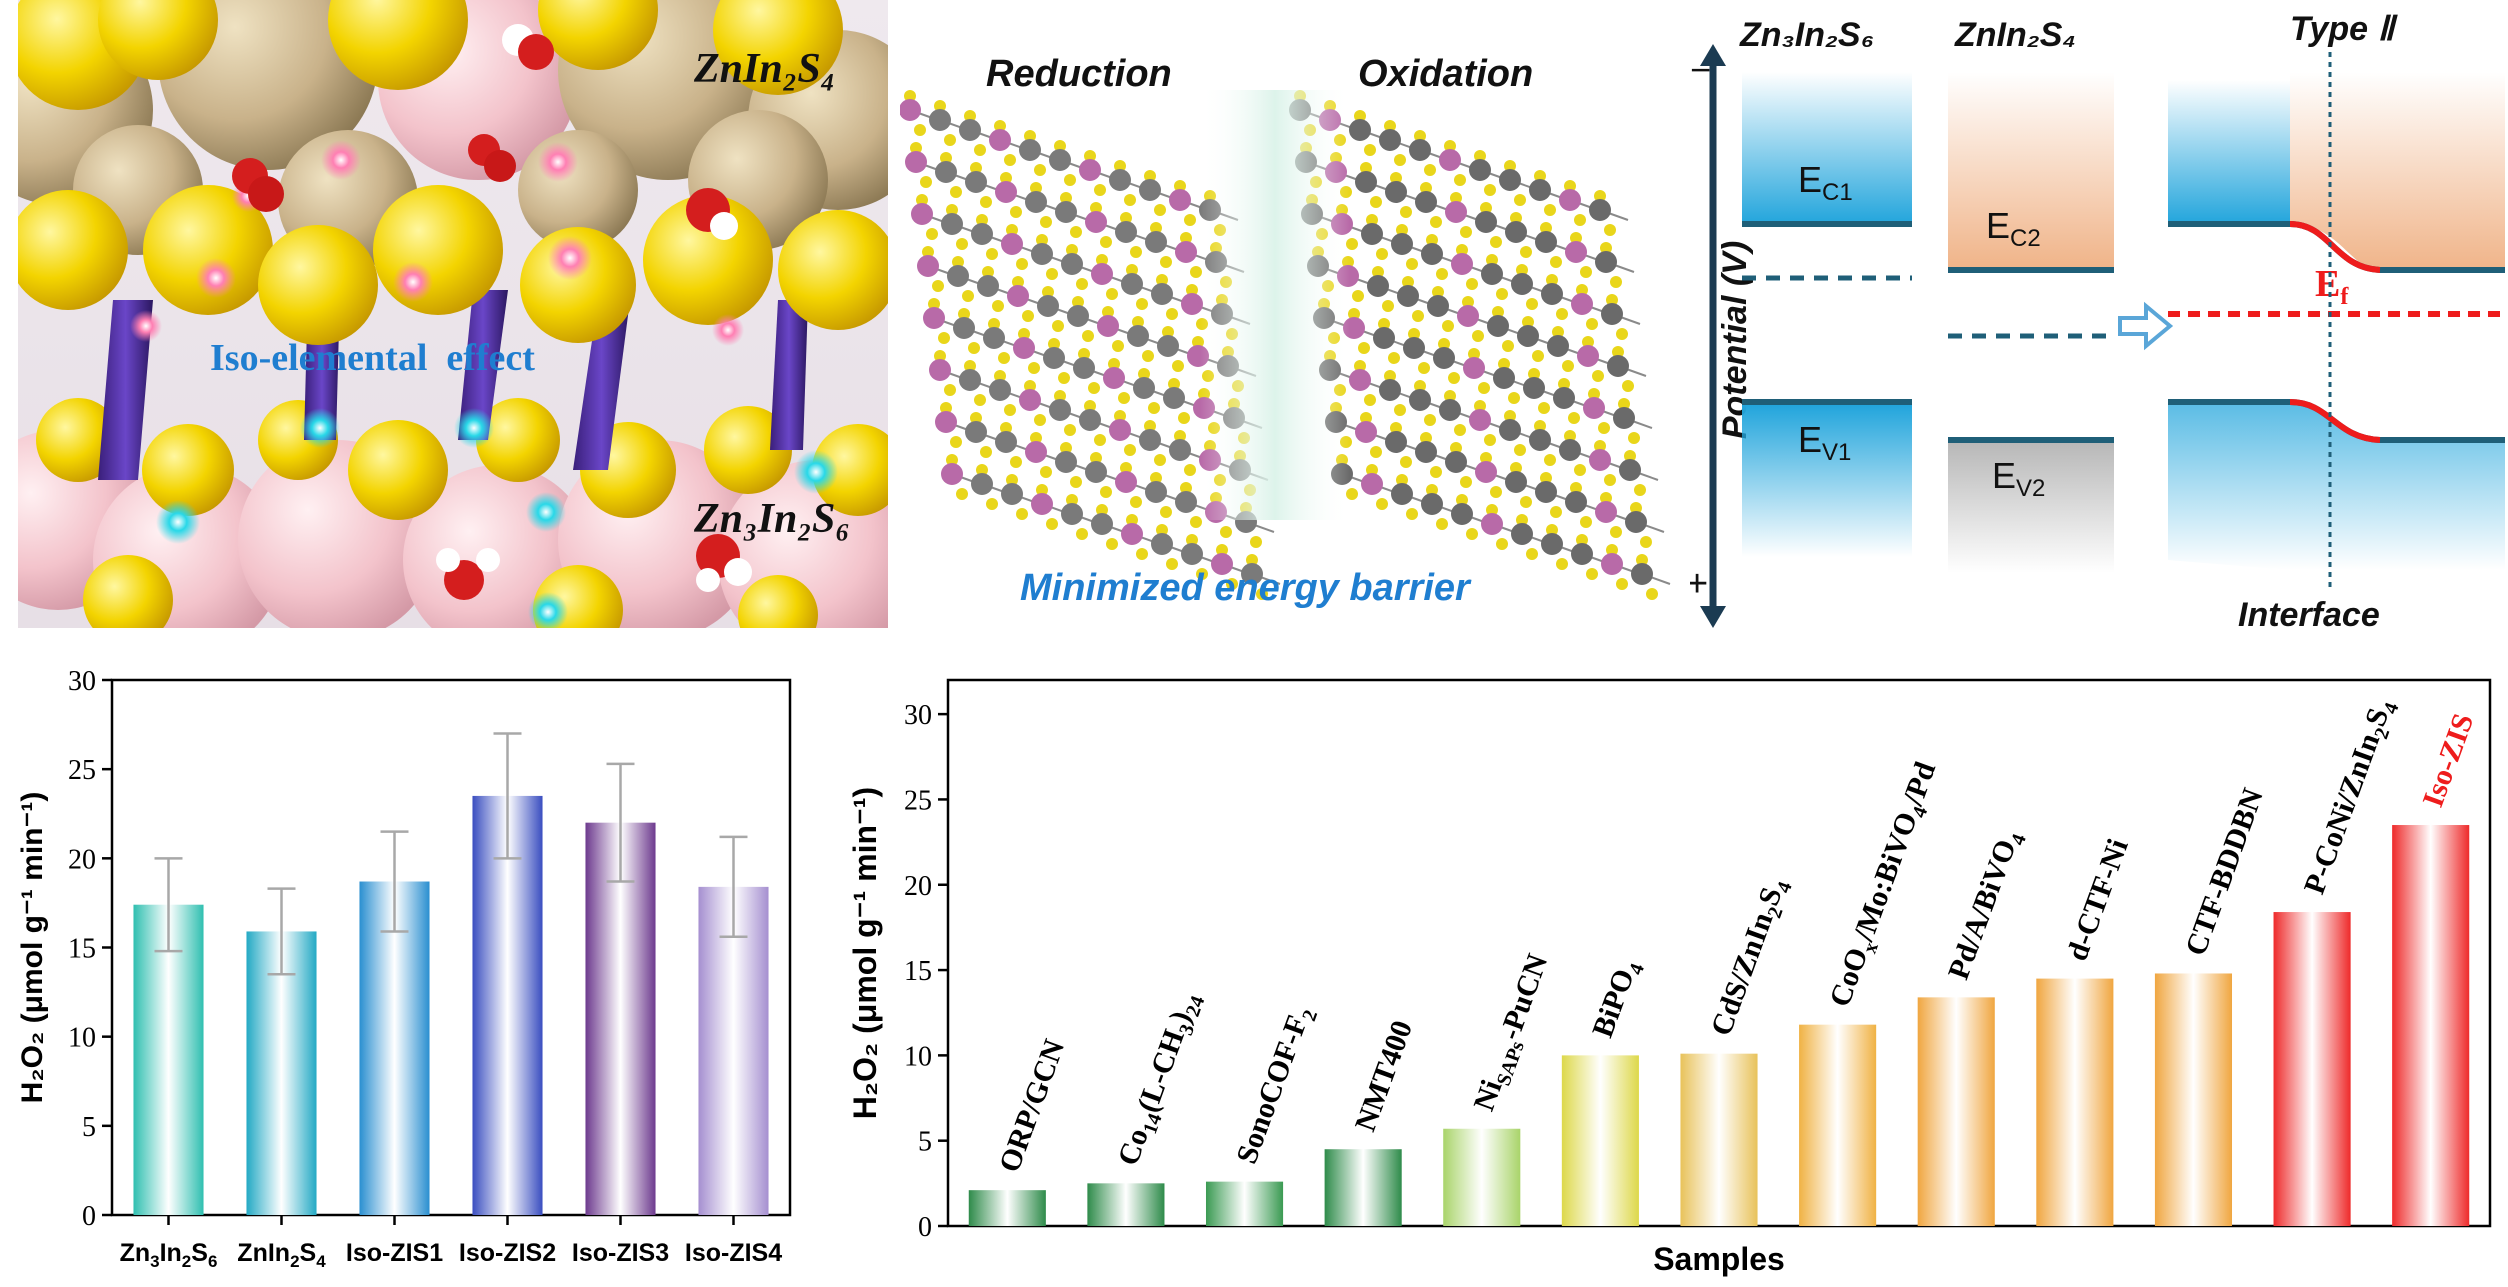  Describe the element at coordinates (2344, 29) in the screenshot. I see `type-title: Type Ⅱ` at that location.